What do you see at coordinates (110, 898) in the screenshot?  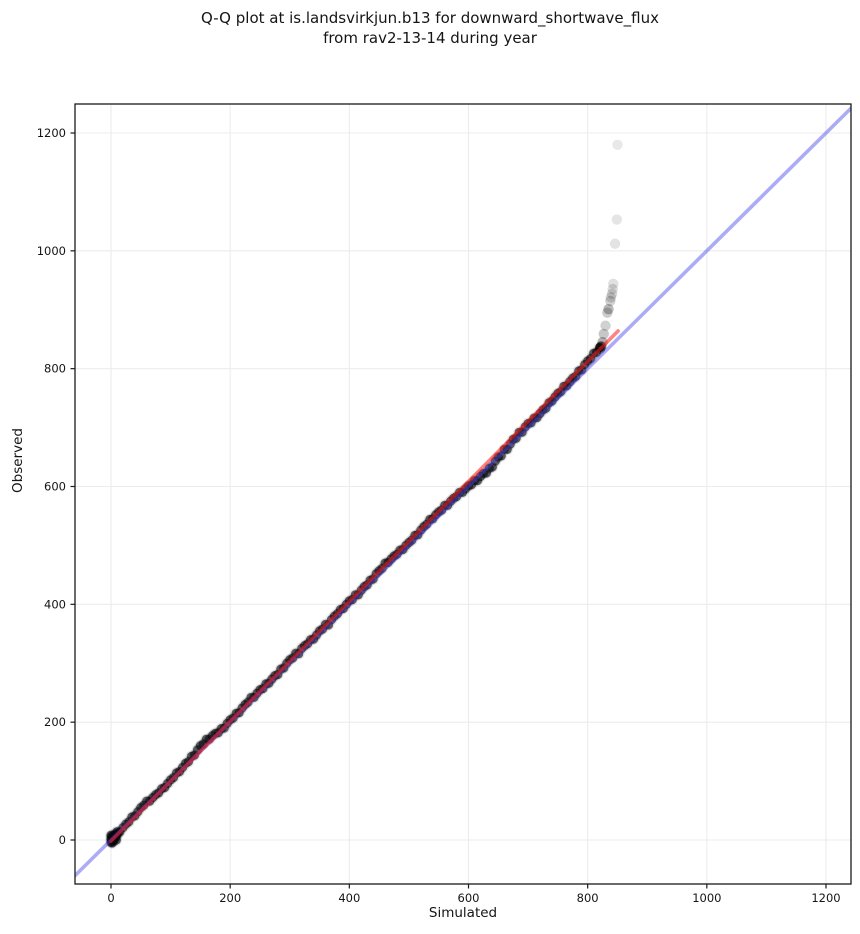 I see `x-tick-label: 0` at bounding box center [110, 898].